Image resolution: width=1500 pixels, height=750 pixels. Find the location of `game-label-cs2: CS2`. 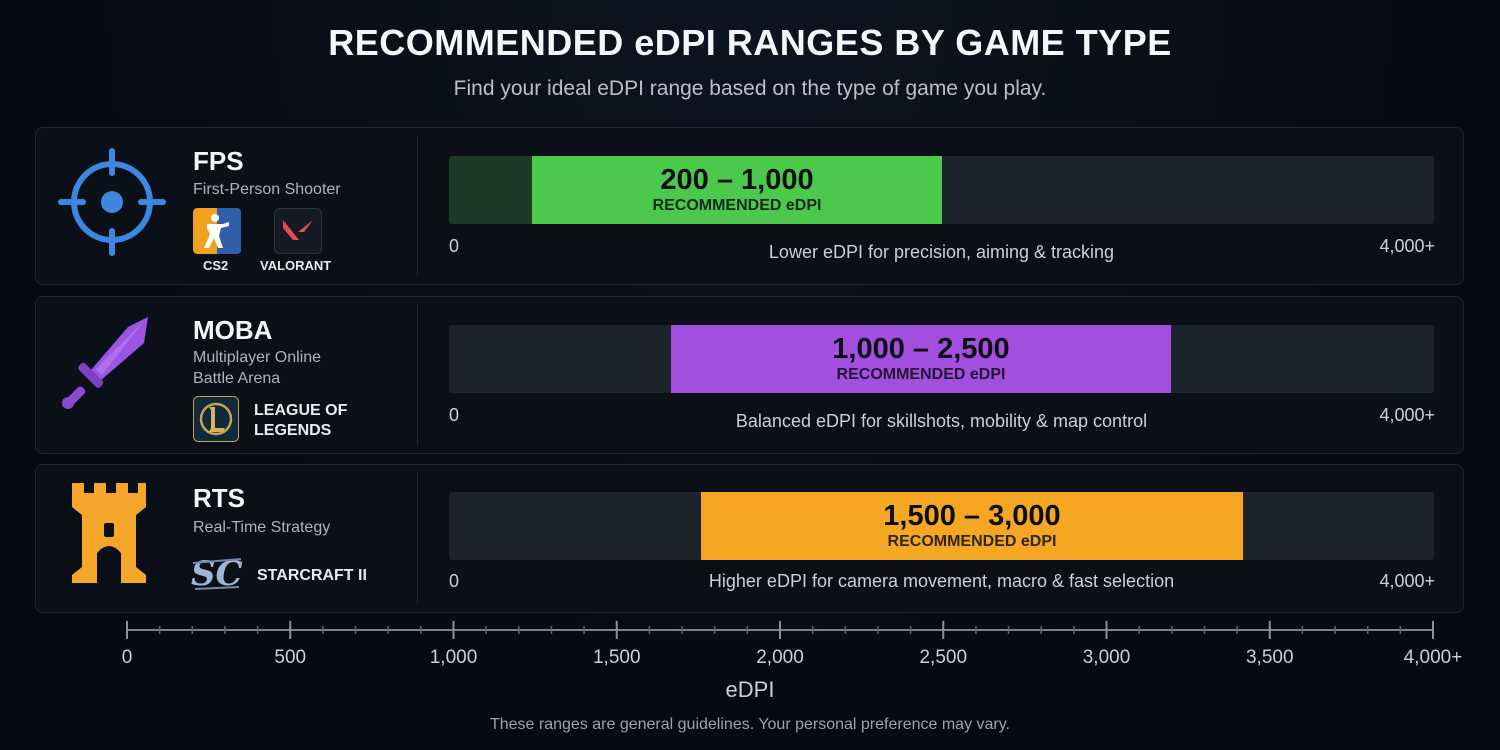

game-label-cs2: CS2 is located at coordinates (216, 265).